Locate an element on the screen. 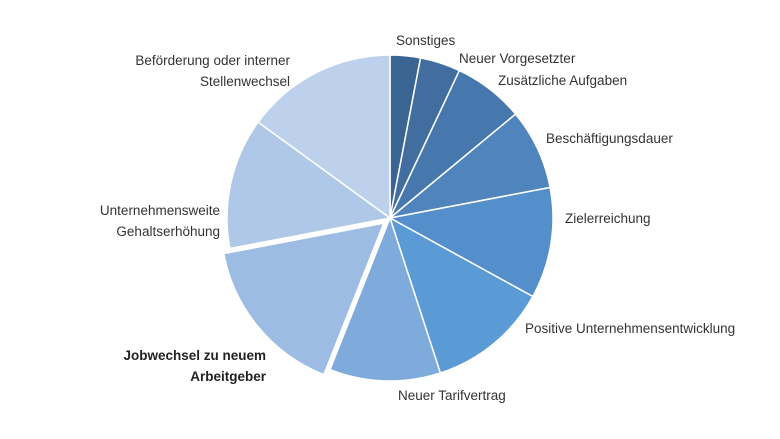 The height and width of the screenshot is (439, 780). slice-label: Beschäftigungsdauer is located at coordinates (609, 138).